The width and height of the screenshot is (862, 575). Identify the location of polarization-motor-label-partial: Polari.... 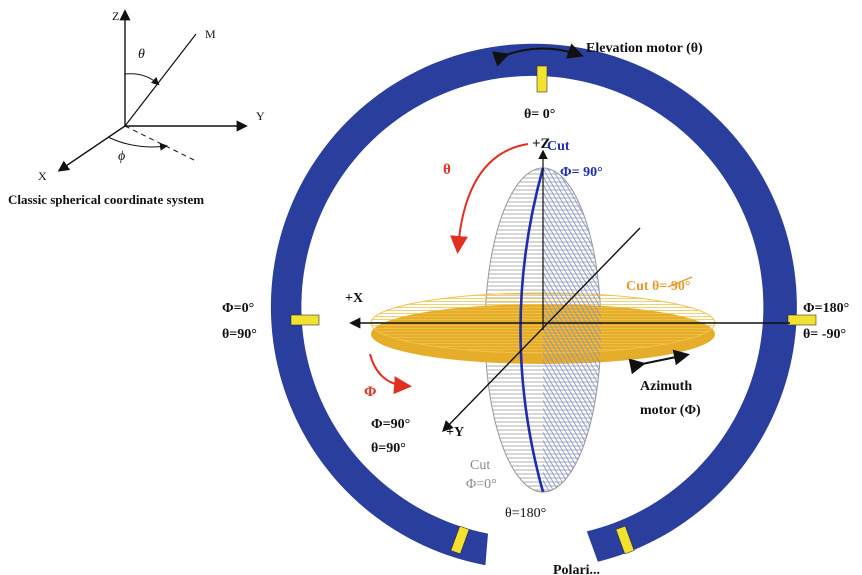
(576, 569).